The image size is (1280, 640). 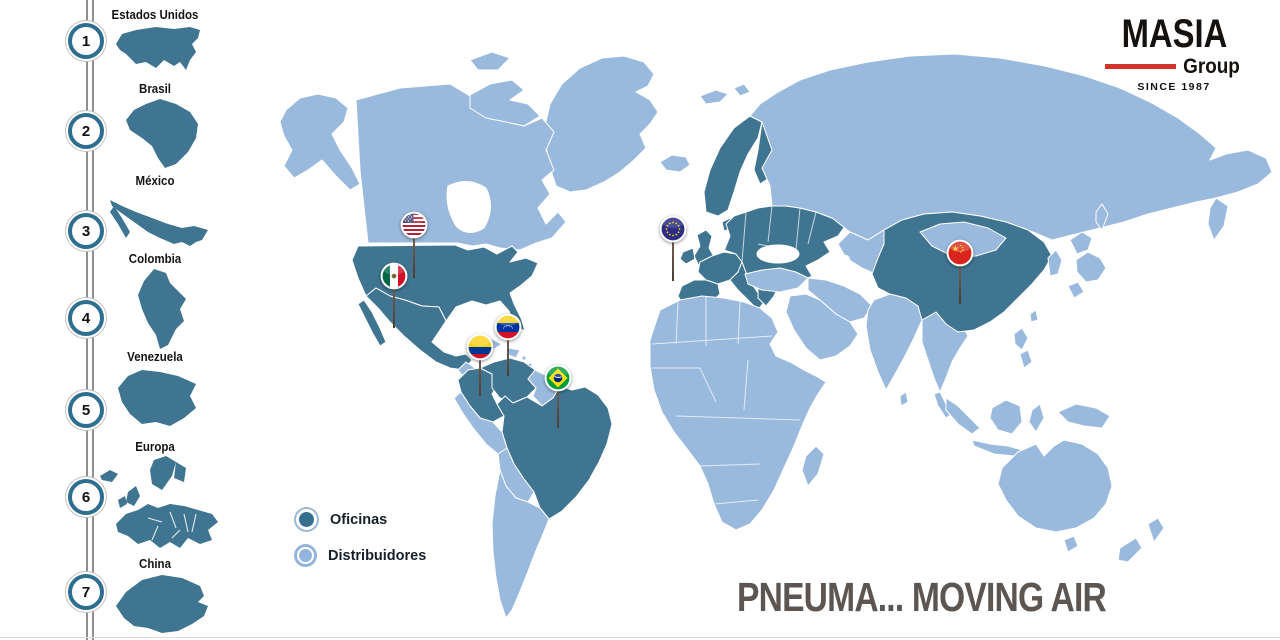 What do you see at coordinates (155, 181) in the screenshot?
I see `sidebar-label-mexico: México` at bounding box center [155, 181].